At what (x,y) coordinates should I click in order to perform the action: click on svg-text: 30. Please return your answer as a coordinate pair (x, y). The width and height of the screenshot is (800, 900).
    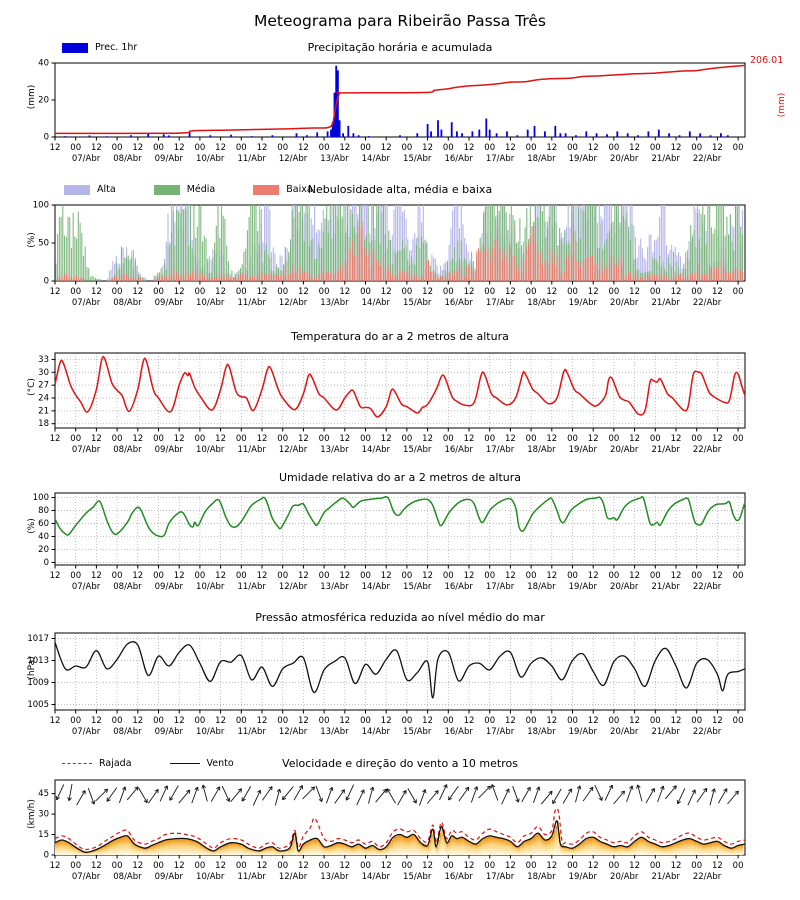
    Looking at the image, I should click on (43, 373).